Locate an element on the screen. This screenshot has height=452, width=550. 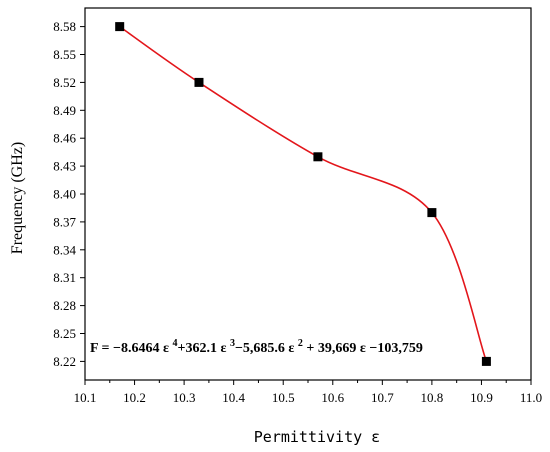
y-axis-label: Frequency (GHz) is located at coordinates (17, 198).